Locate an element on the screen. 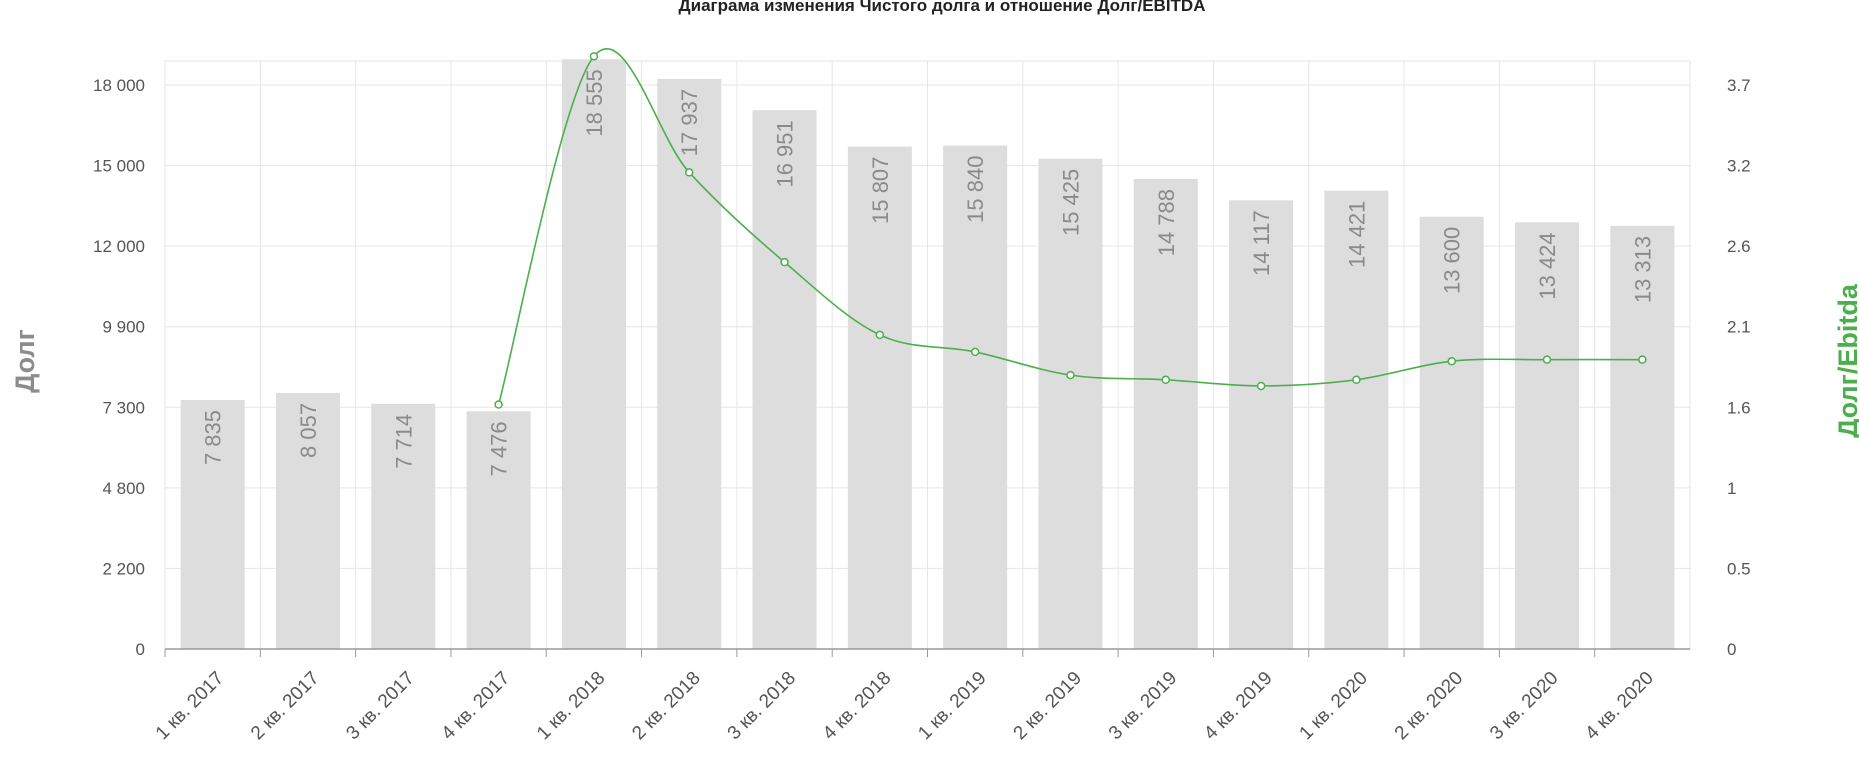 The height and width of the screenshot is (773, 1859). x-tick-label: 4 кв. 2020 is located at coordinates (1619, 706).